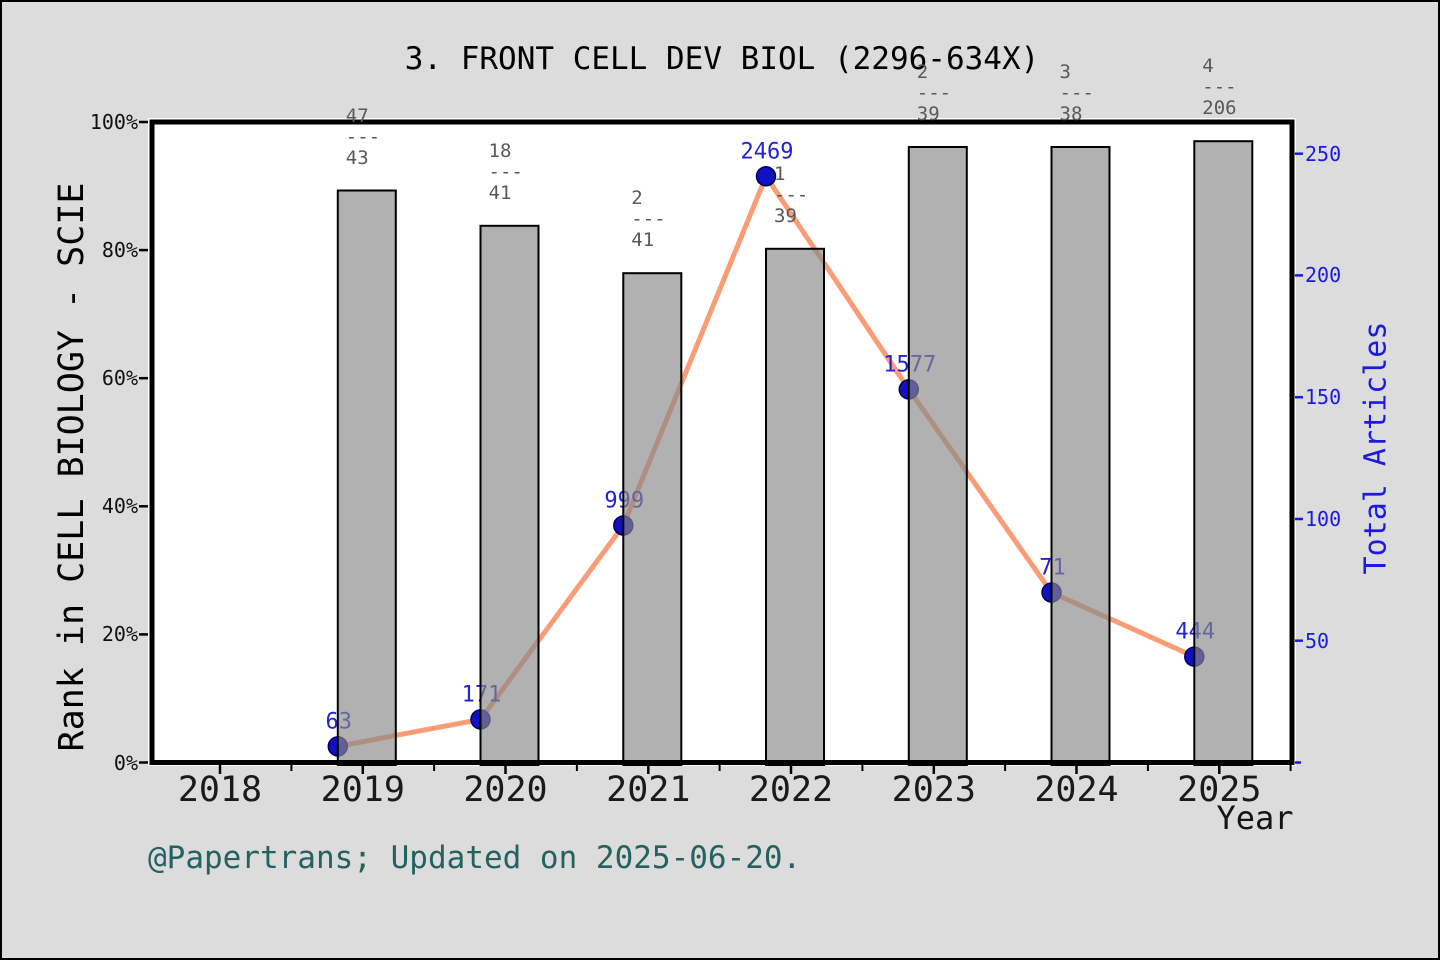  I want to click on rank-bar-2020, so click(509, 495).